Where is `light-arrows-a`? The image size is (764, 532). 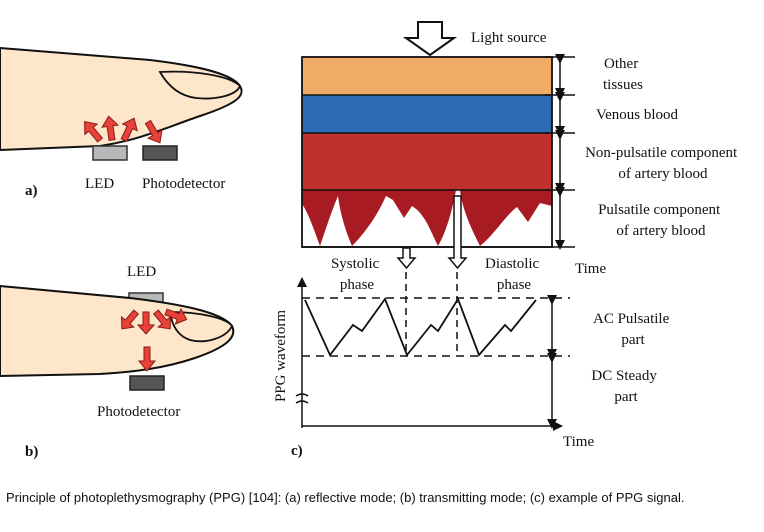
light-arrows-a is located at coordinates (123, 129).